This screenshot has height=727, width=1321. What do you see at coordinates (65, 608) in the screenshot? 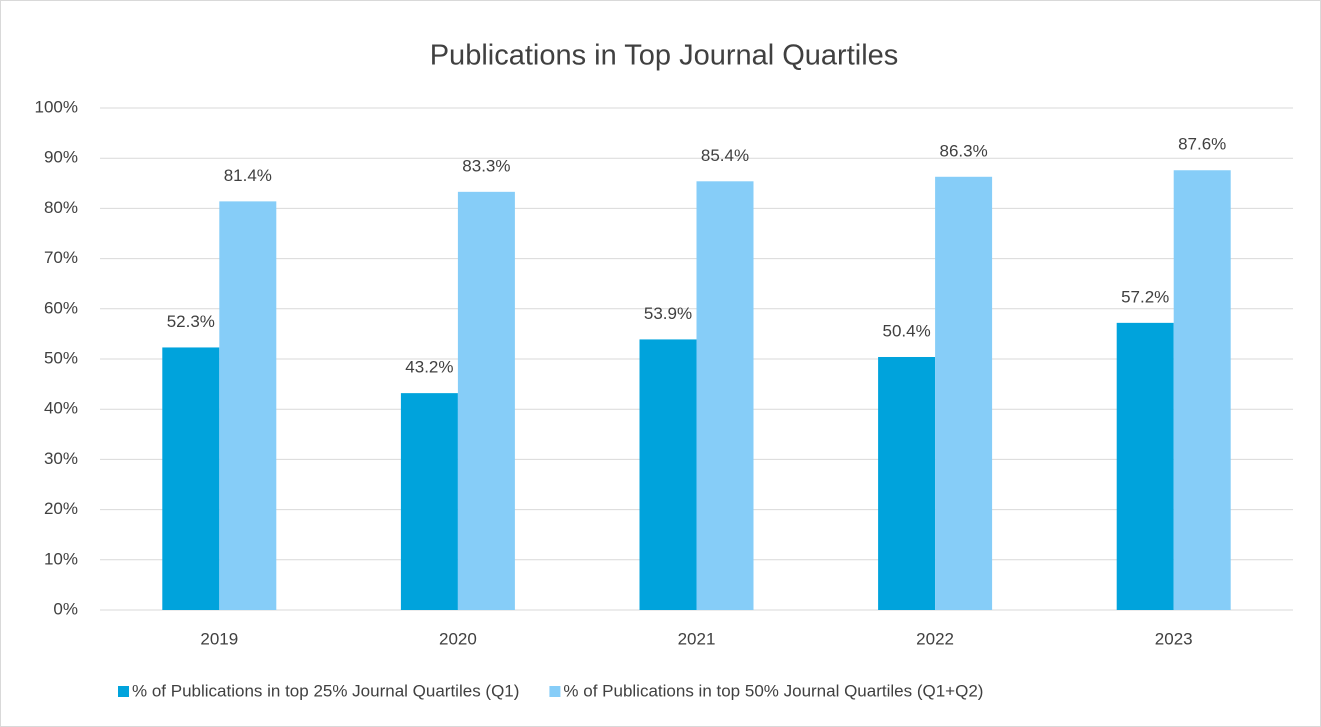
I see `y-tick-label: 0%` at bounding box center [65, 608].